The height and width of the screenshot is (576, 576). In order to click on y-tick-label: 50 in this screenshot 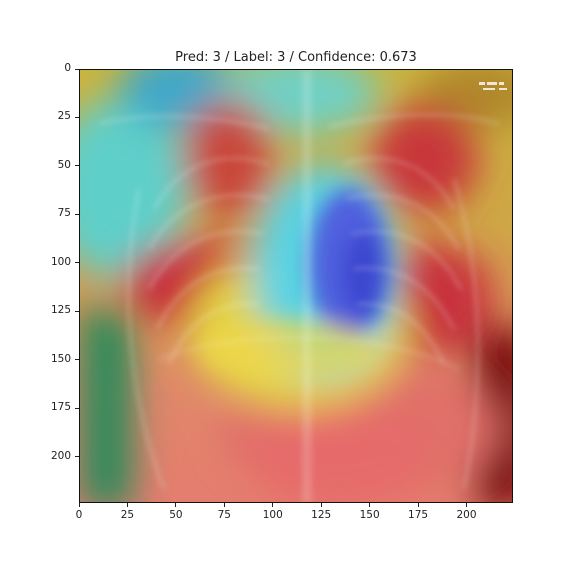, I will do `click(64, 164)`.